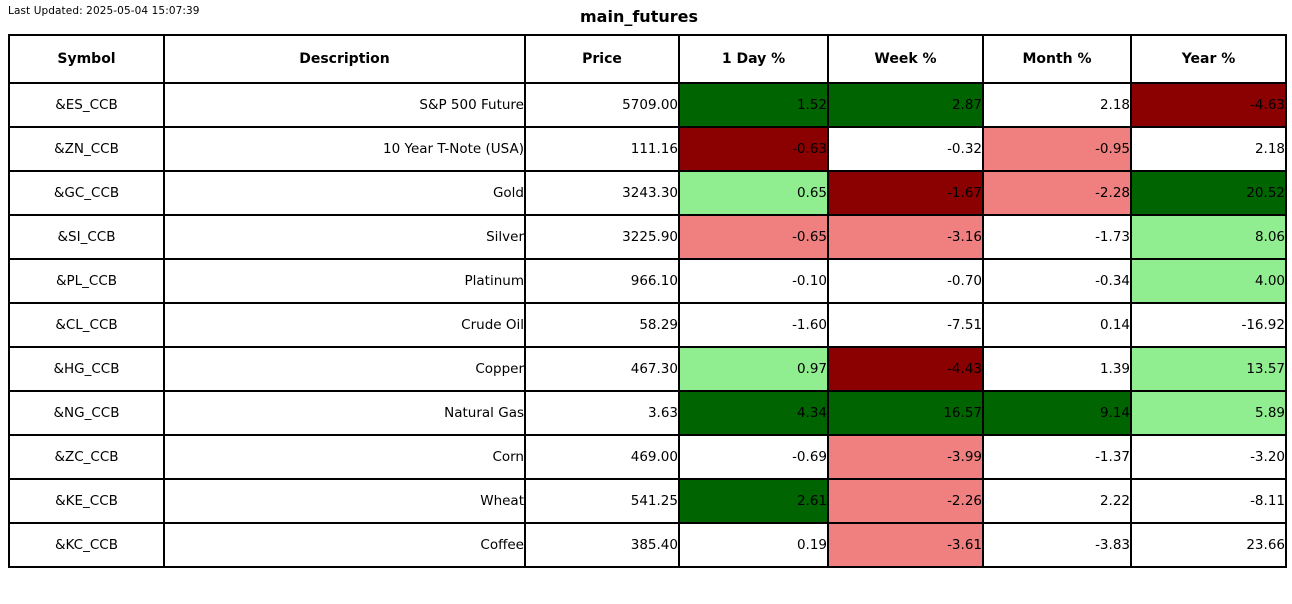  Describe the element at coordinates (1057, 59) in the screenshot. I see `column-header-month: Month %` at that location.